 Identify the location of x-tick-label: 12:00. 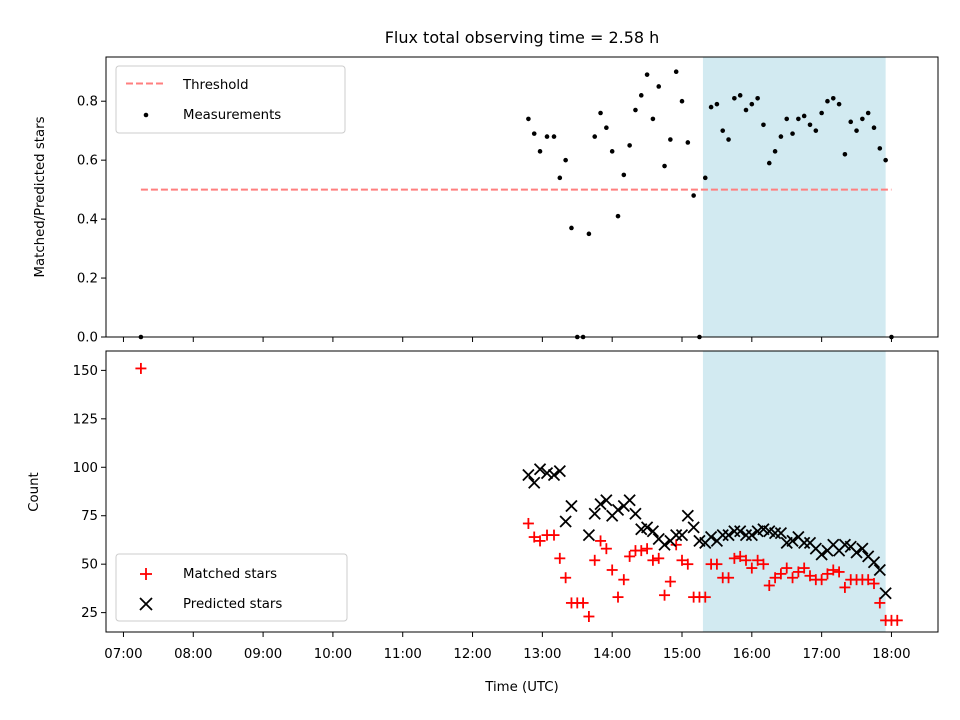
(472, 654).